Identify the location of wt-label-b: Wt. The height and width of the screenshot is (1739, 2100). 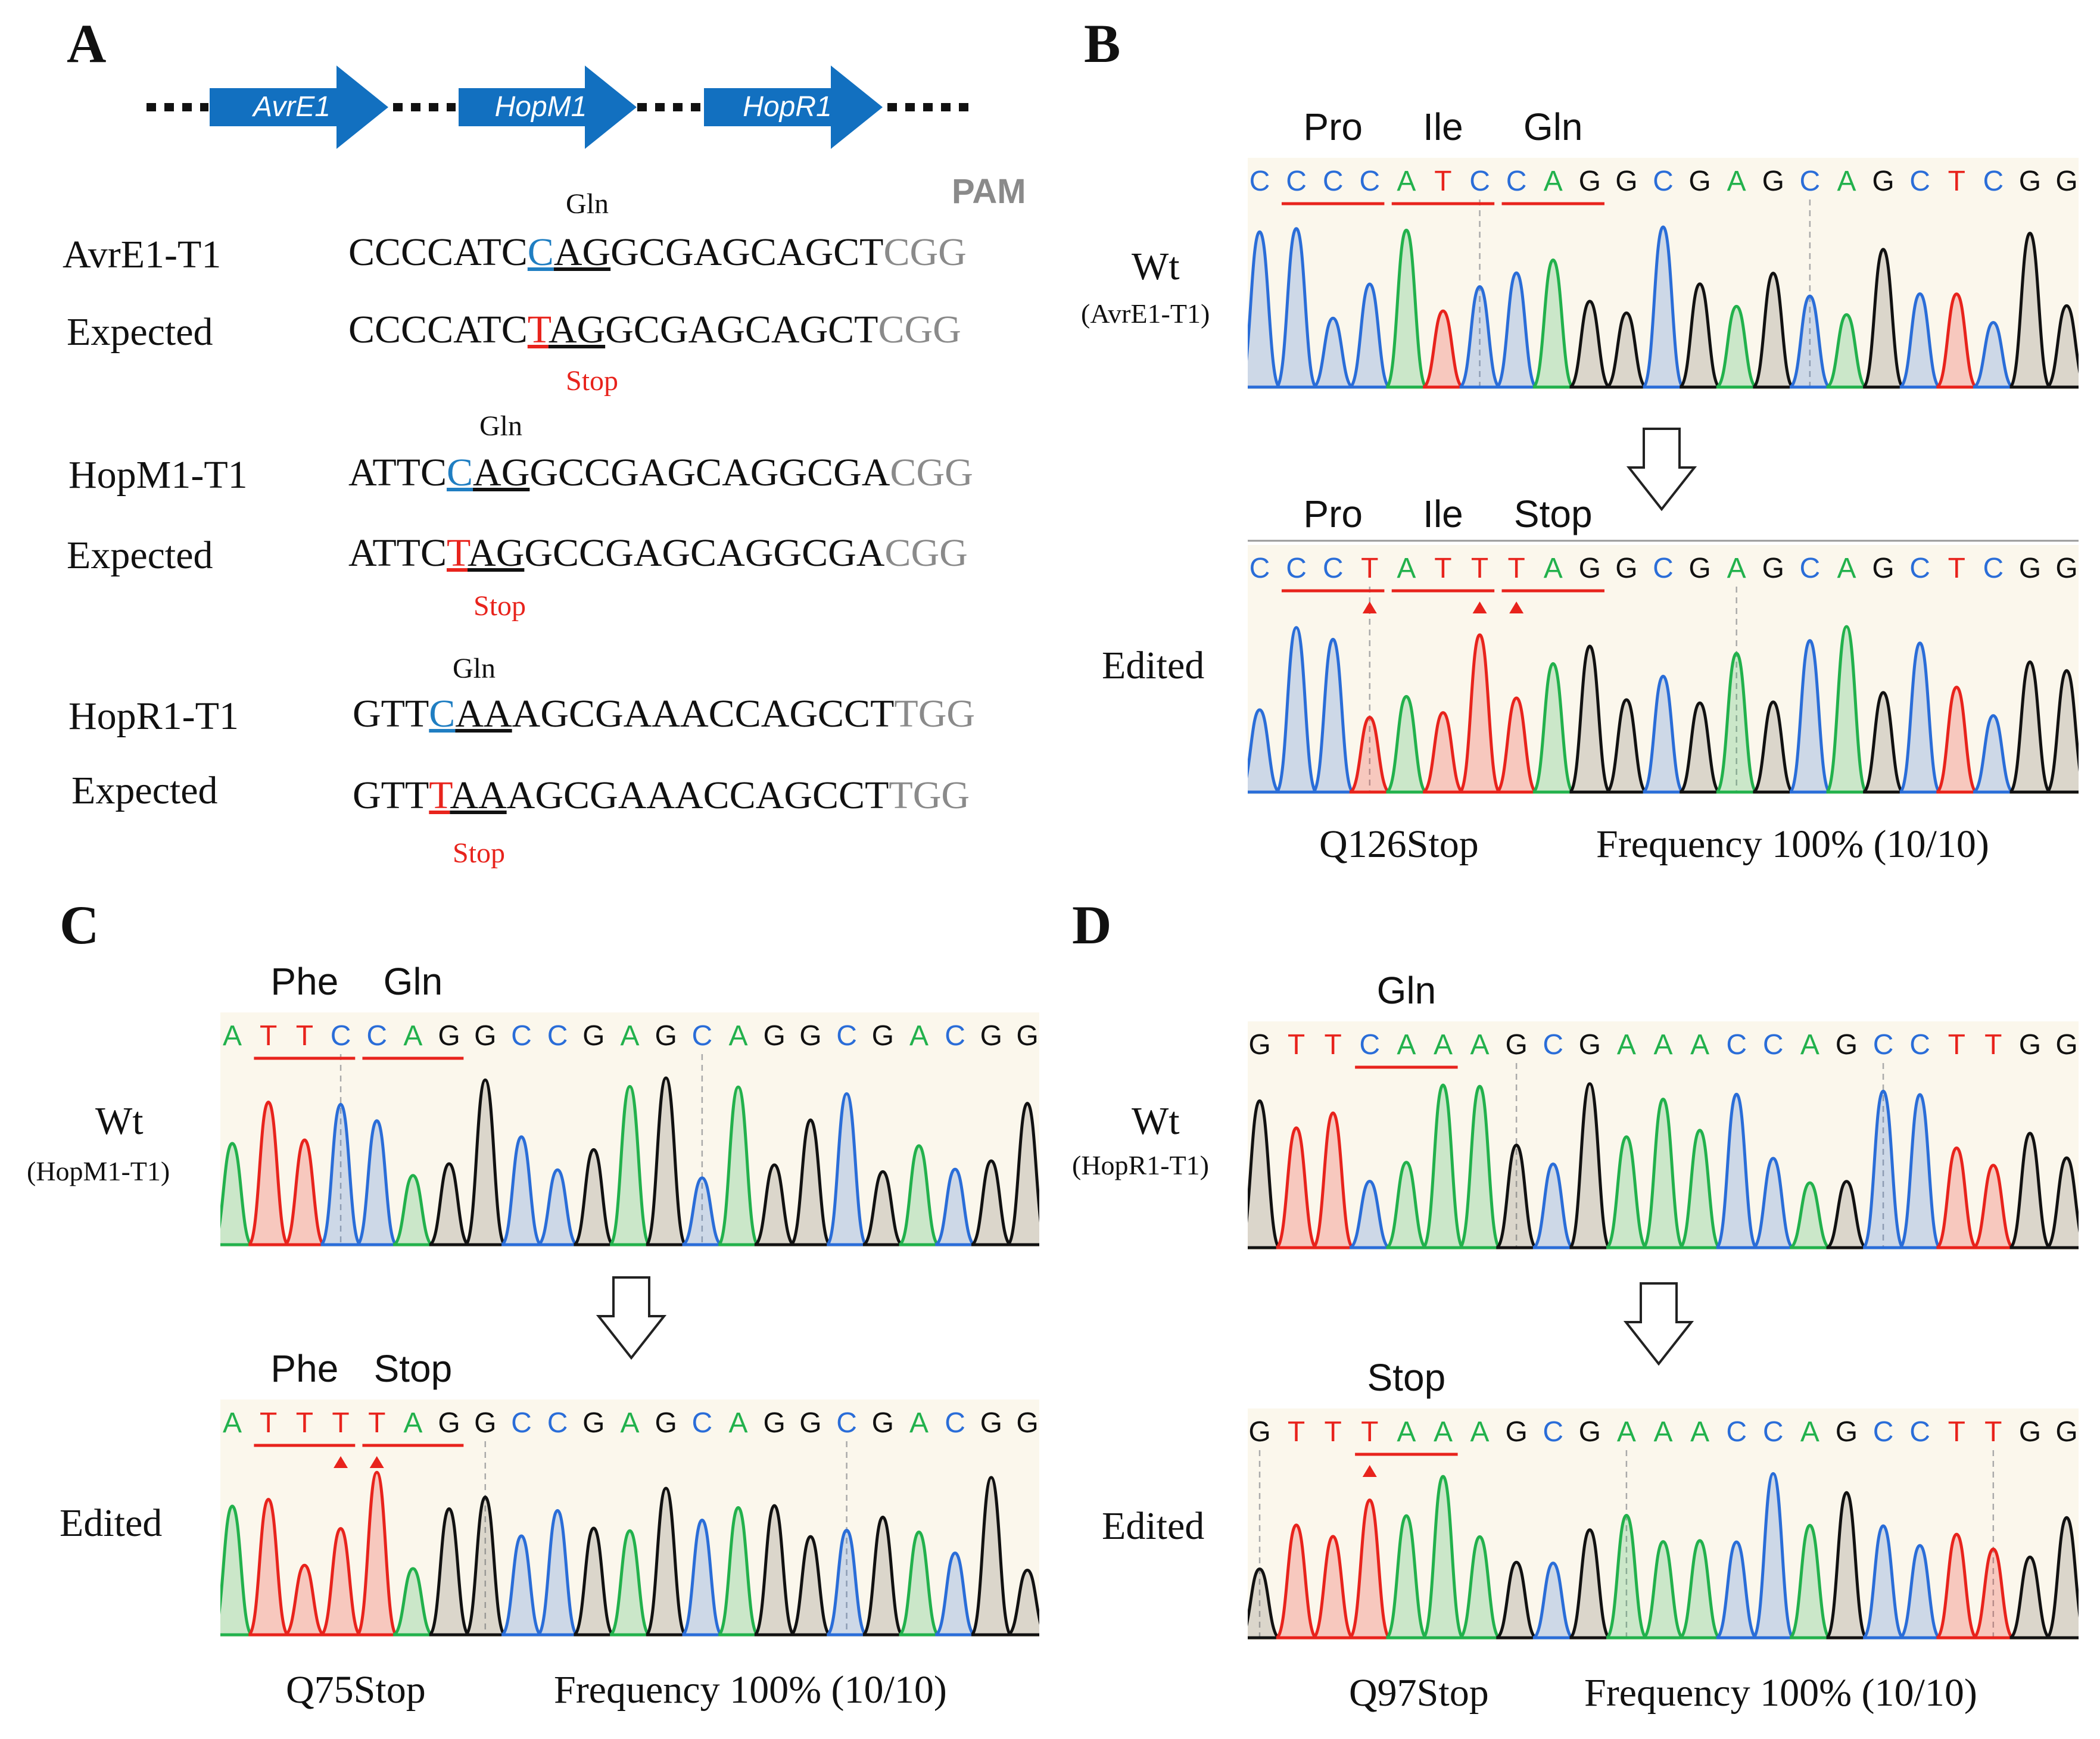
(1156, 266).